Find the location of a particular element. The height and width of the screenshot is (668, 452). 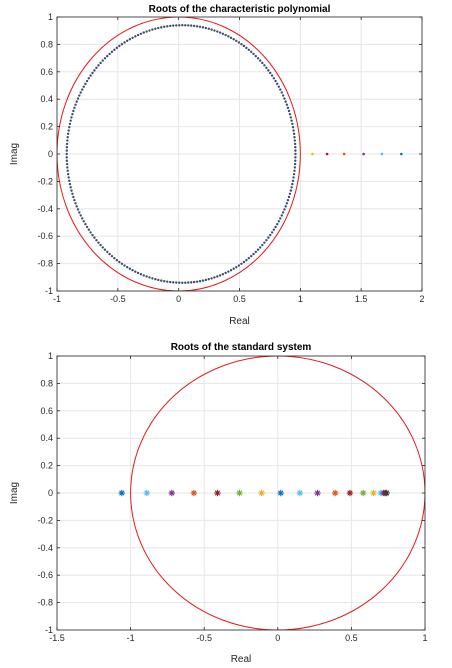

y-tick-label: 0.4 is located at coordinates (46, 438).